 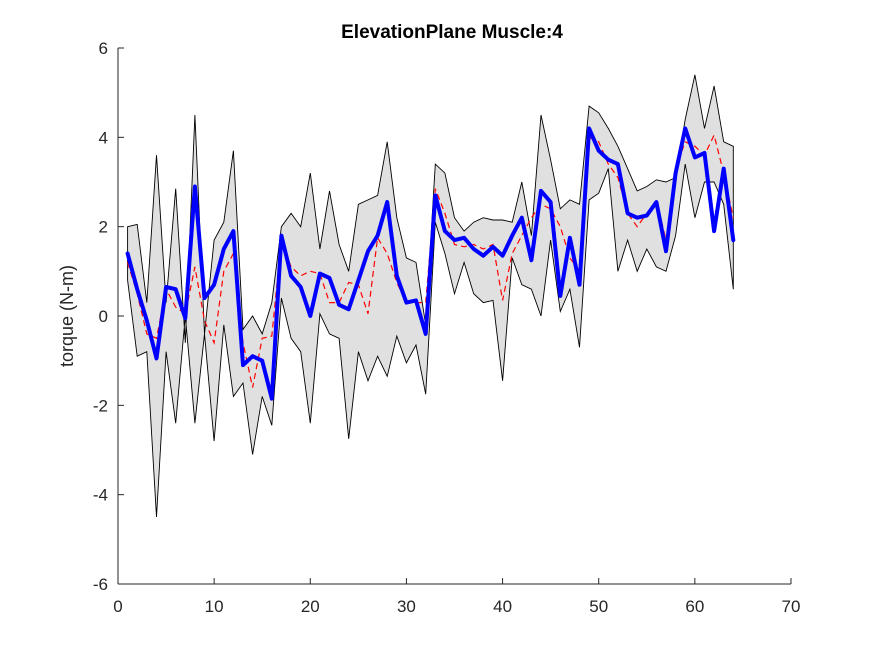 What do you see at coordinates (100, 495) in the screenshot?
I see `y-tick-label: -4` at bounding box center [100, 495].